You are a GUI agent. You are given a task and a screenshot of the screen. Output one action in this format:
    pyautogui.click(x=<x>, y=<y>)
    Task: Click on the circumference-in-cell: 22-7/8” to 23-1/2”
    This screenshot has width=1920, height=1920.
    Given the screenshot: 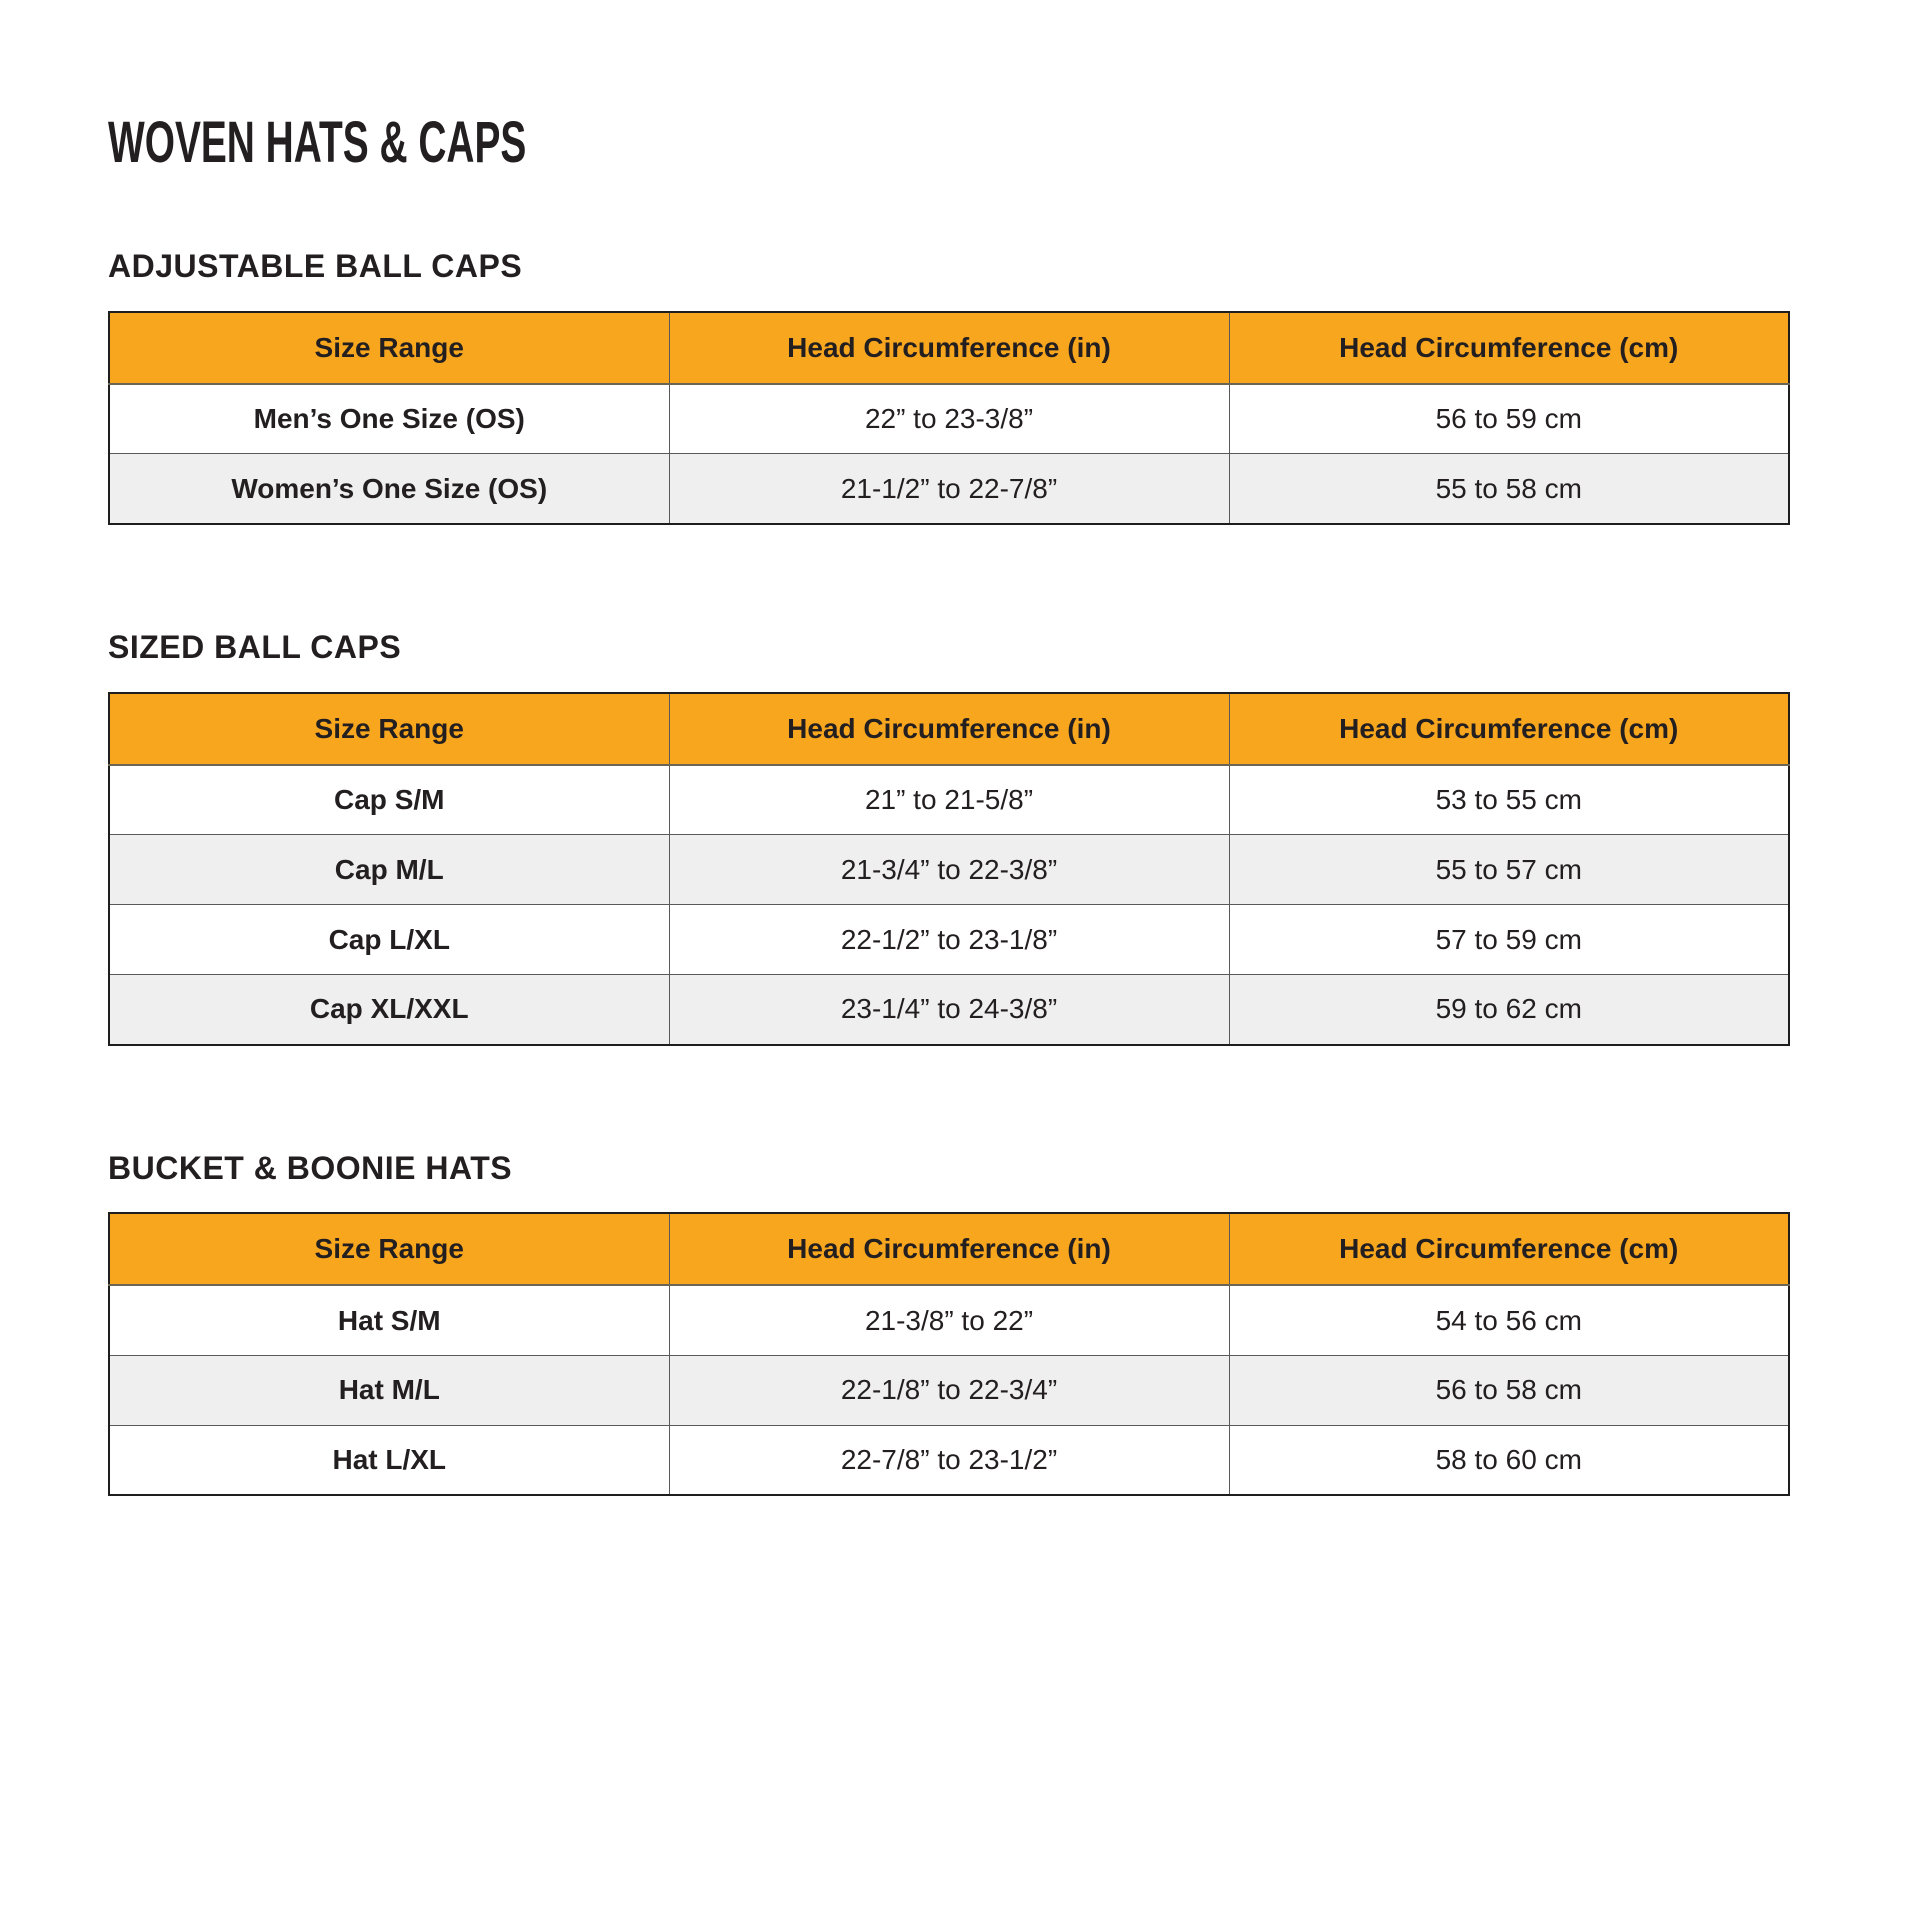 What is the action you would take?
    pyautogui.click(x=949, y=1460)
    